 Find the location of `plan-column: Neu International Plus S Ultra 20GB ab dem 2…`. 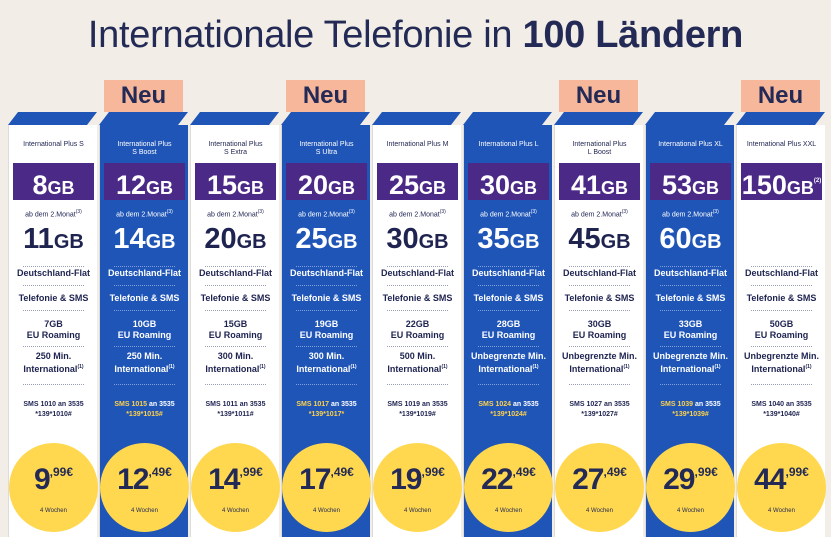

plan-column: Neu International Plus S Ultra 20GB ab dem 2… is located at coordinates (326, 308).